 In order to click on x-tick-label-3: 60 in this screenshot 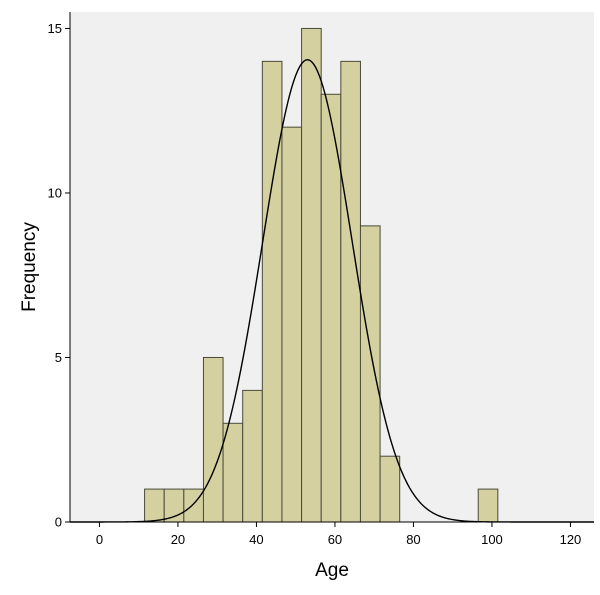, I will do `click(335, 539)`.